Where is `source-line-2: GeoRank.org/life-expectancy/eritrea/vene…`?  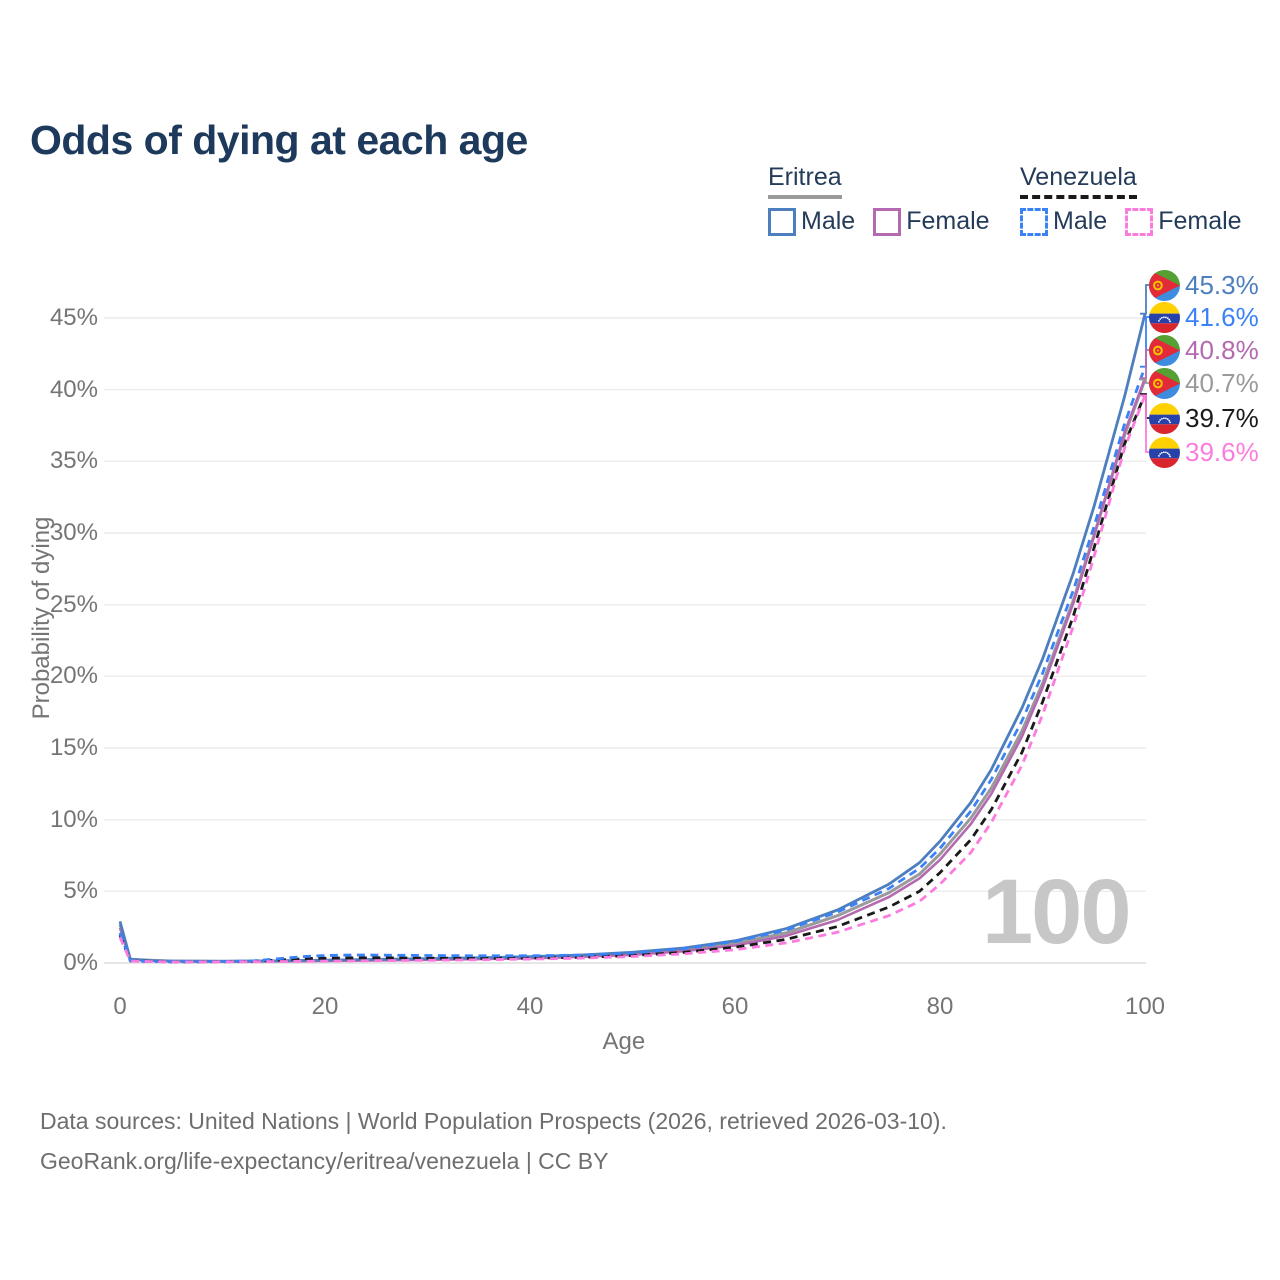
source-line-2: GeoRank.org/life-expectancy/eritrea/vene… is located at coordinates (324, 1161).